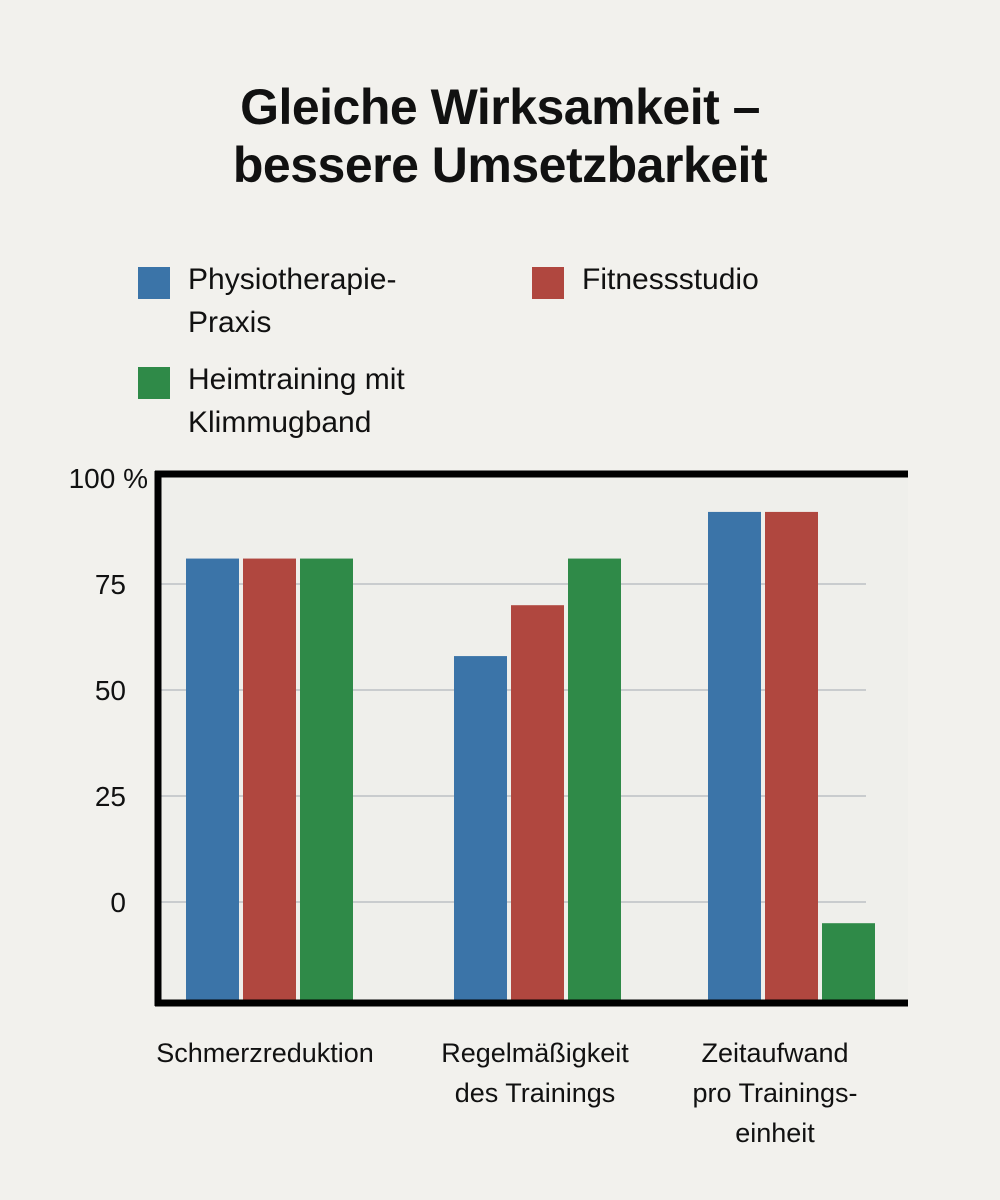 This screenshot has width=1000, height=1200. I want to click on legend-label-heimtraining: Heimtraining mit Klimmugband, so click(296, 401).